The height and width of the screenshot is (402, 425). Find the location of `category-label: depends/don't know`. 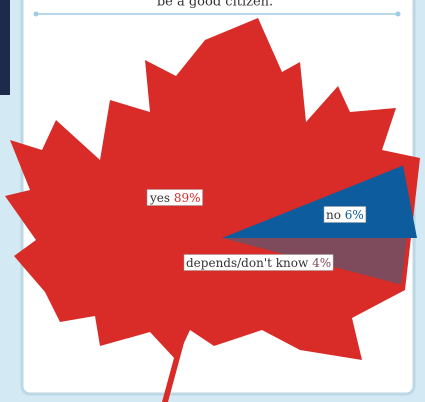

category-label: depends/don't know is located at coordinates (247, 263).